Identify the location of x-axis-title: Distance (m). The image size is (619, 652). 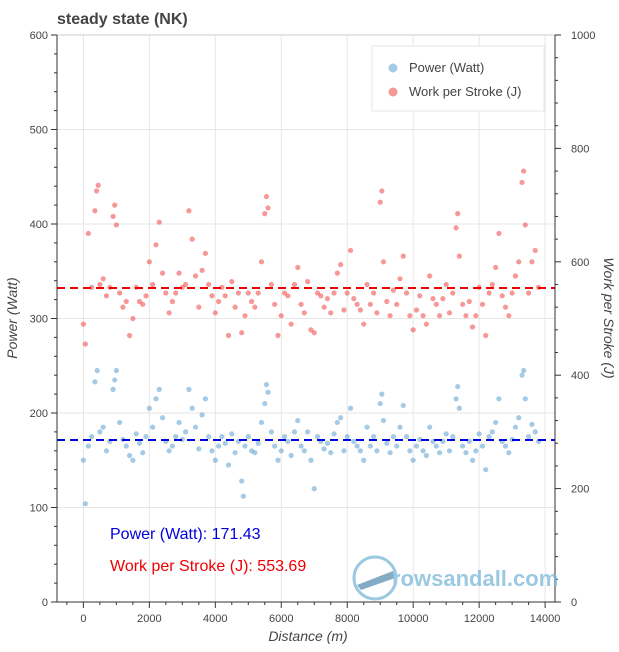
(307, 636).